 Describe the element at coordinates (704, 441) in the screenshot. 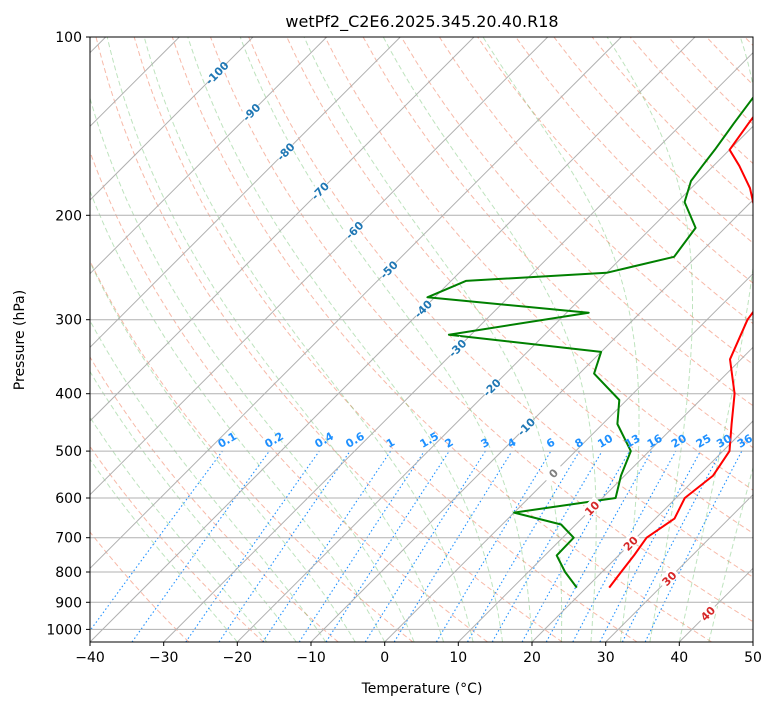

I see `mixing-ratio-label: 25` at that location.